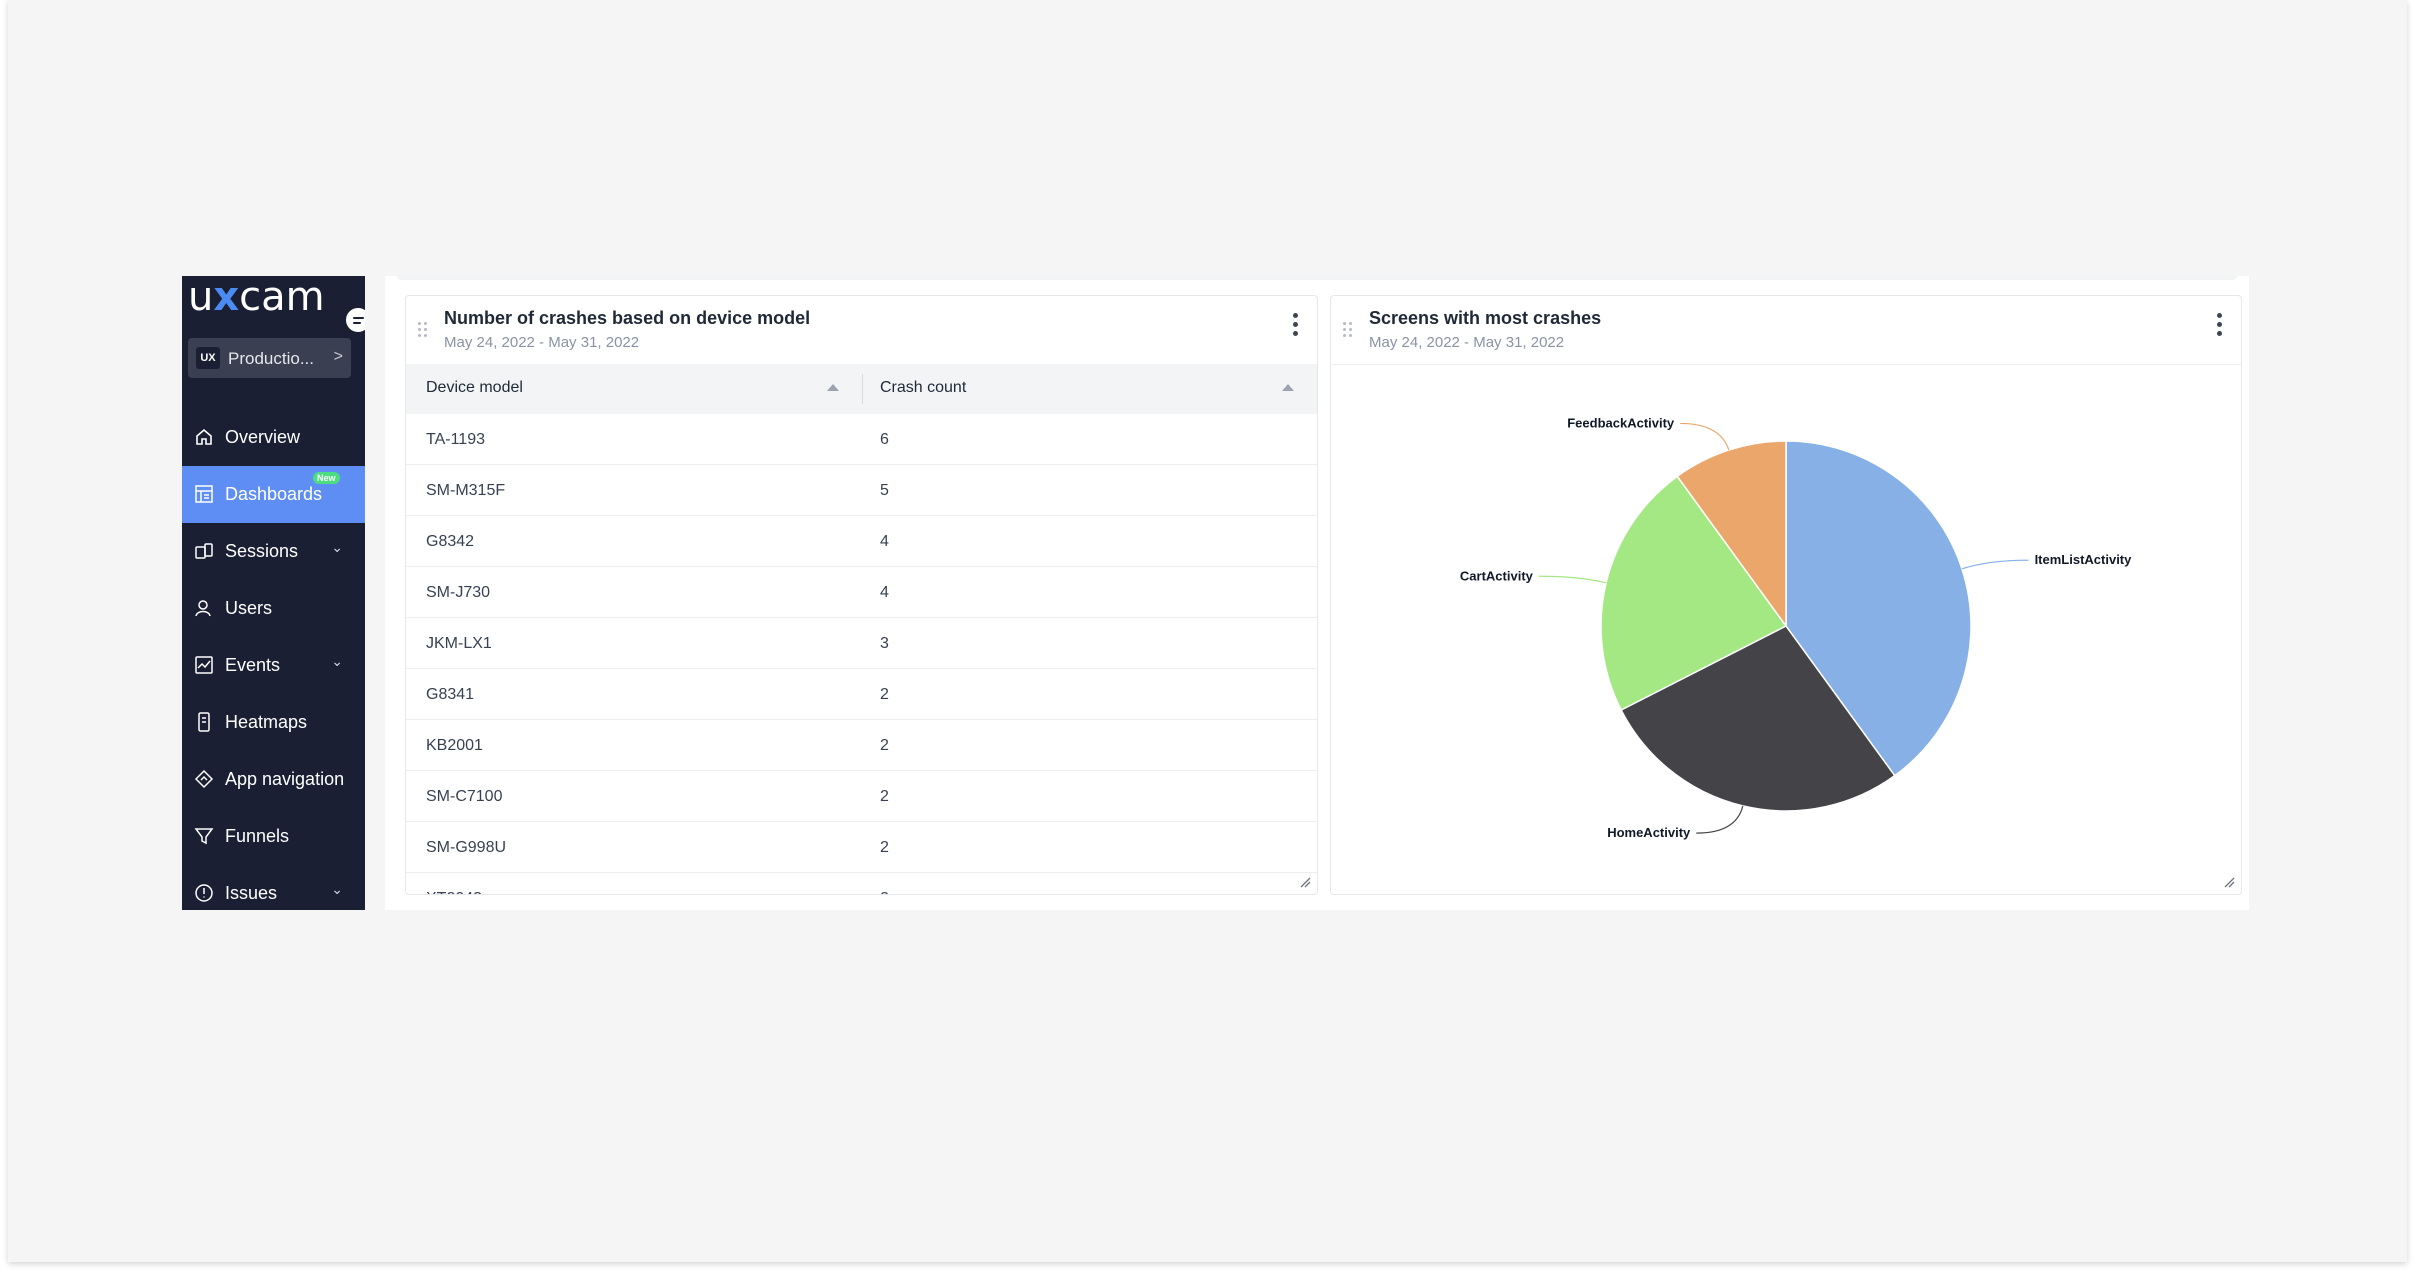 This screenshot has width=2416, height=1276. What do you see at coordinates (861, 847) in the screenshot?
I see `table-row: SM-G998U 2` at bounding box center [861, 847].